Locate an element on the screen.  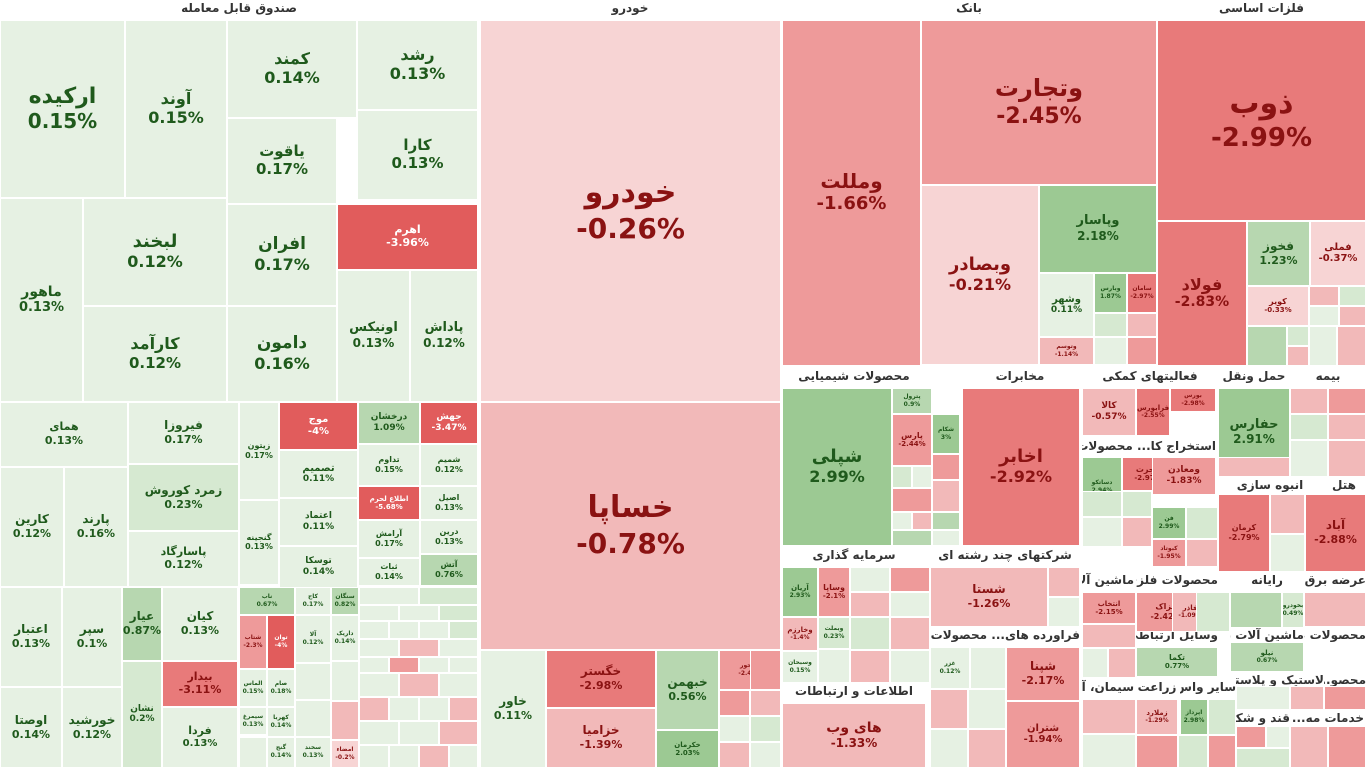
treemap-tile: اپرداز 2.98% is located at coordinates (1194, 717).